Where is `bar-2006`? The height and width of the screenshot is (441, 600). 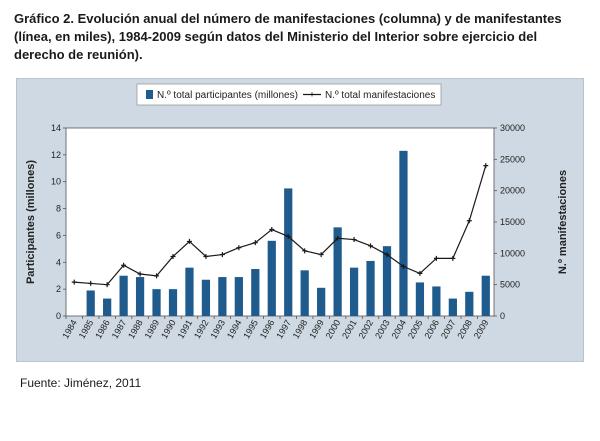 bar-2006 is located at coordinates (436, 301).